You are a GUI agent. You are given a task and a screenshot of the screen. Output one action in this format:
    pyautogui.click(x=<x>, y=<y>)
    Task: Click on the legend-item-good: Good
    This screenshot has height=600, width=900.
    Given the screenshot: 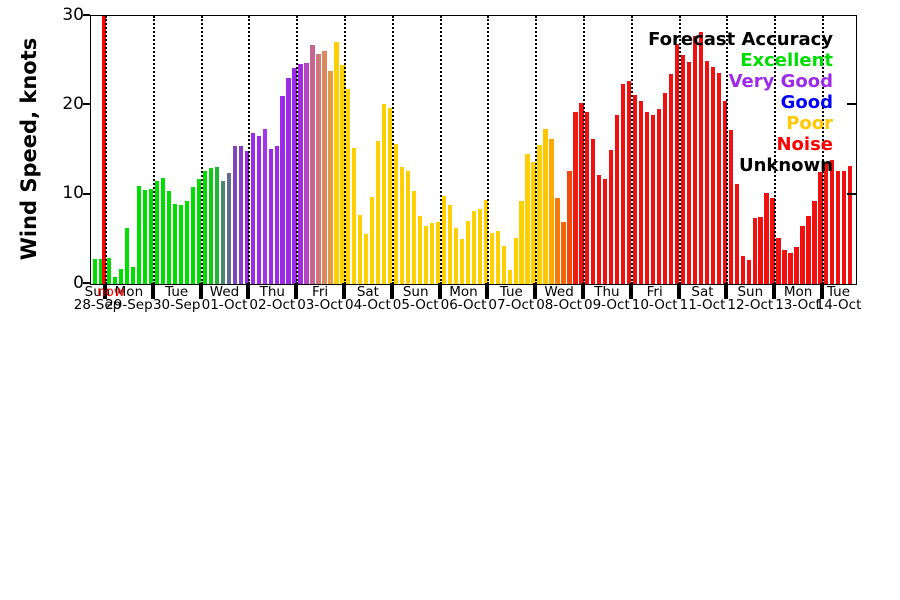 What is the action you would take?
    pyautogui.click(x=806, y=102)
    